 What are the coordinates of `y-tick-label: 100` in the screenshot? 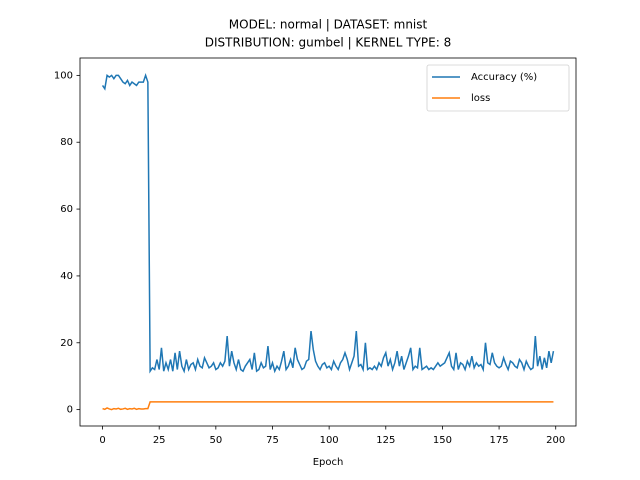 It's located at (63, 75).